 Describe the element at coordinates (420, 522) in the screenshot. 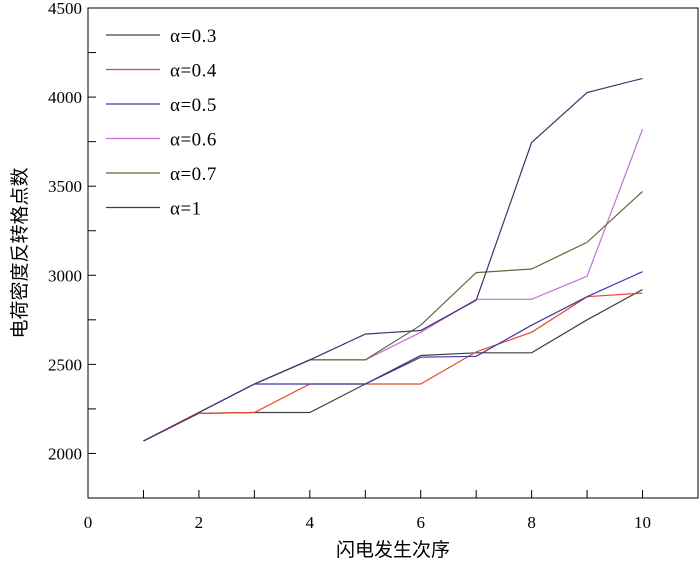

I see `x-tick-label: 6` at that location.